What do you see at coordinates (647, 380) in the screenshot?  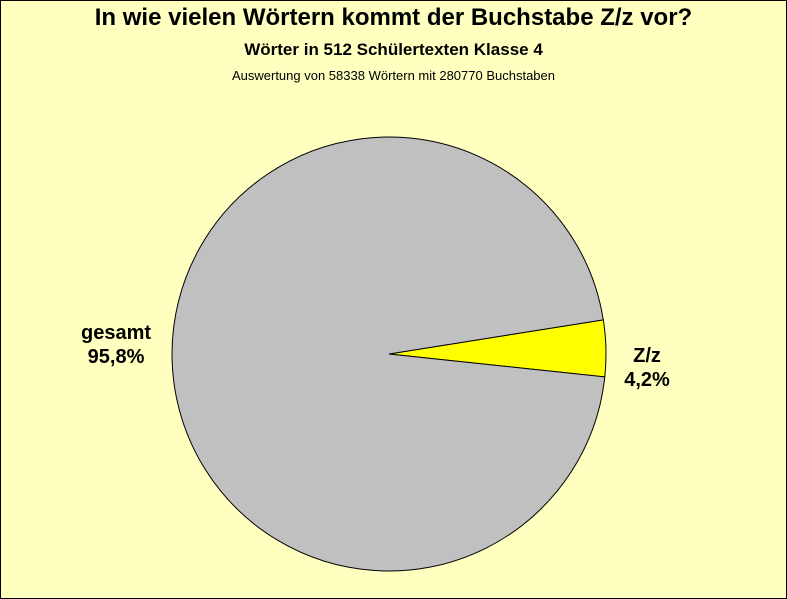 I see `slice-label-value: 4,2%` at bounding box center [647, 380].